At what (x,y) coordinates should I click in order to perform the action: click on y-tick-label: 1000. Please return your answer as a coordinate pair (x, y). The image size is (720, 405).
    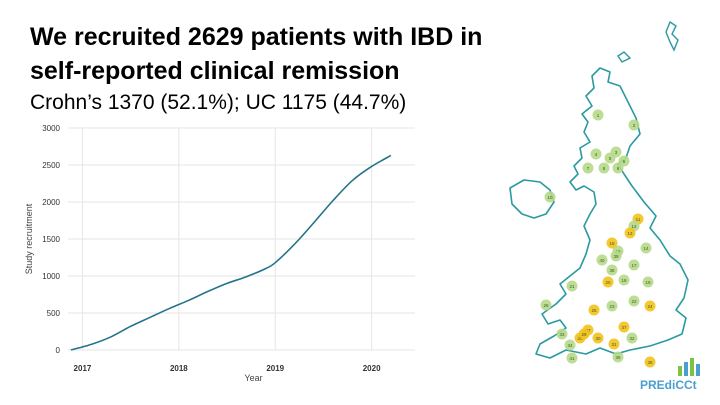
    Looking at the image, I should click on (51, 276).